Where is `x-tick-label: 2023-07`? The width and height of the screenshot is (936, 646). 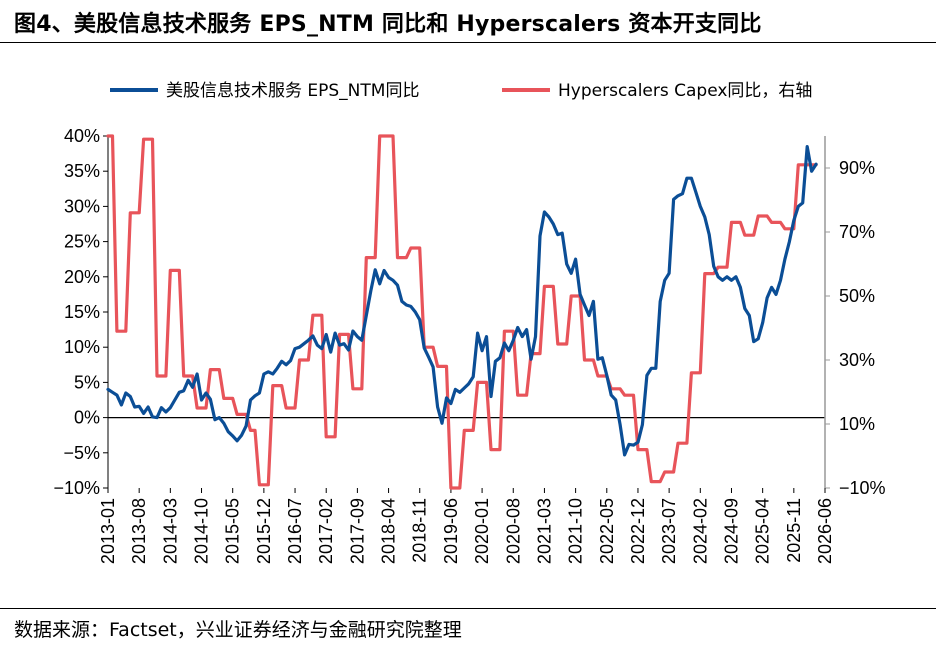 x-tick-label: 2023-07 is located at coordinates (669, 531).